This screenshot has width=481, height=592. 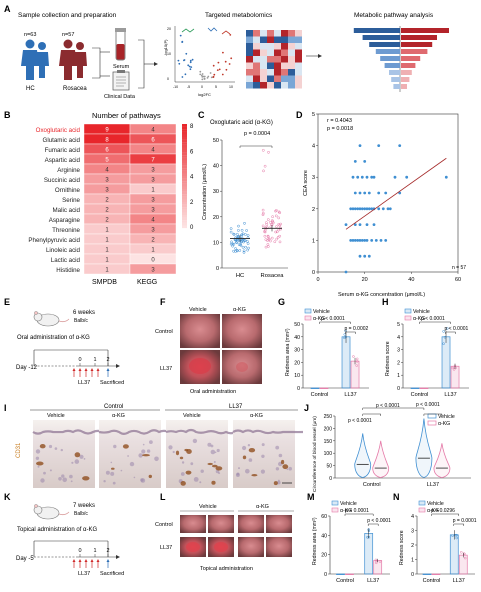 What do you see at coordinates (84, 506) in the screenshot?
I see `panel-k-age: 7 weeks` at bounding box center [84, 506].